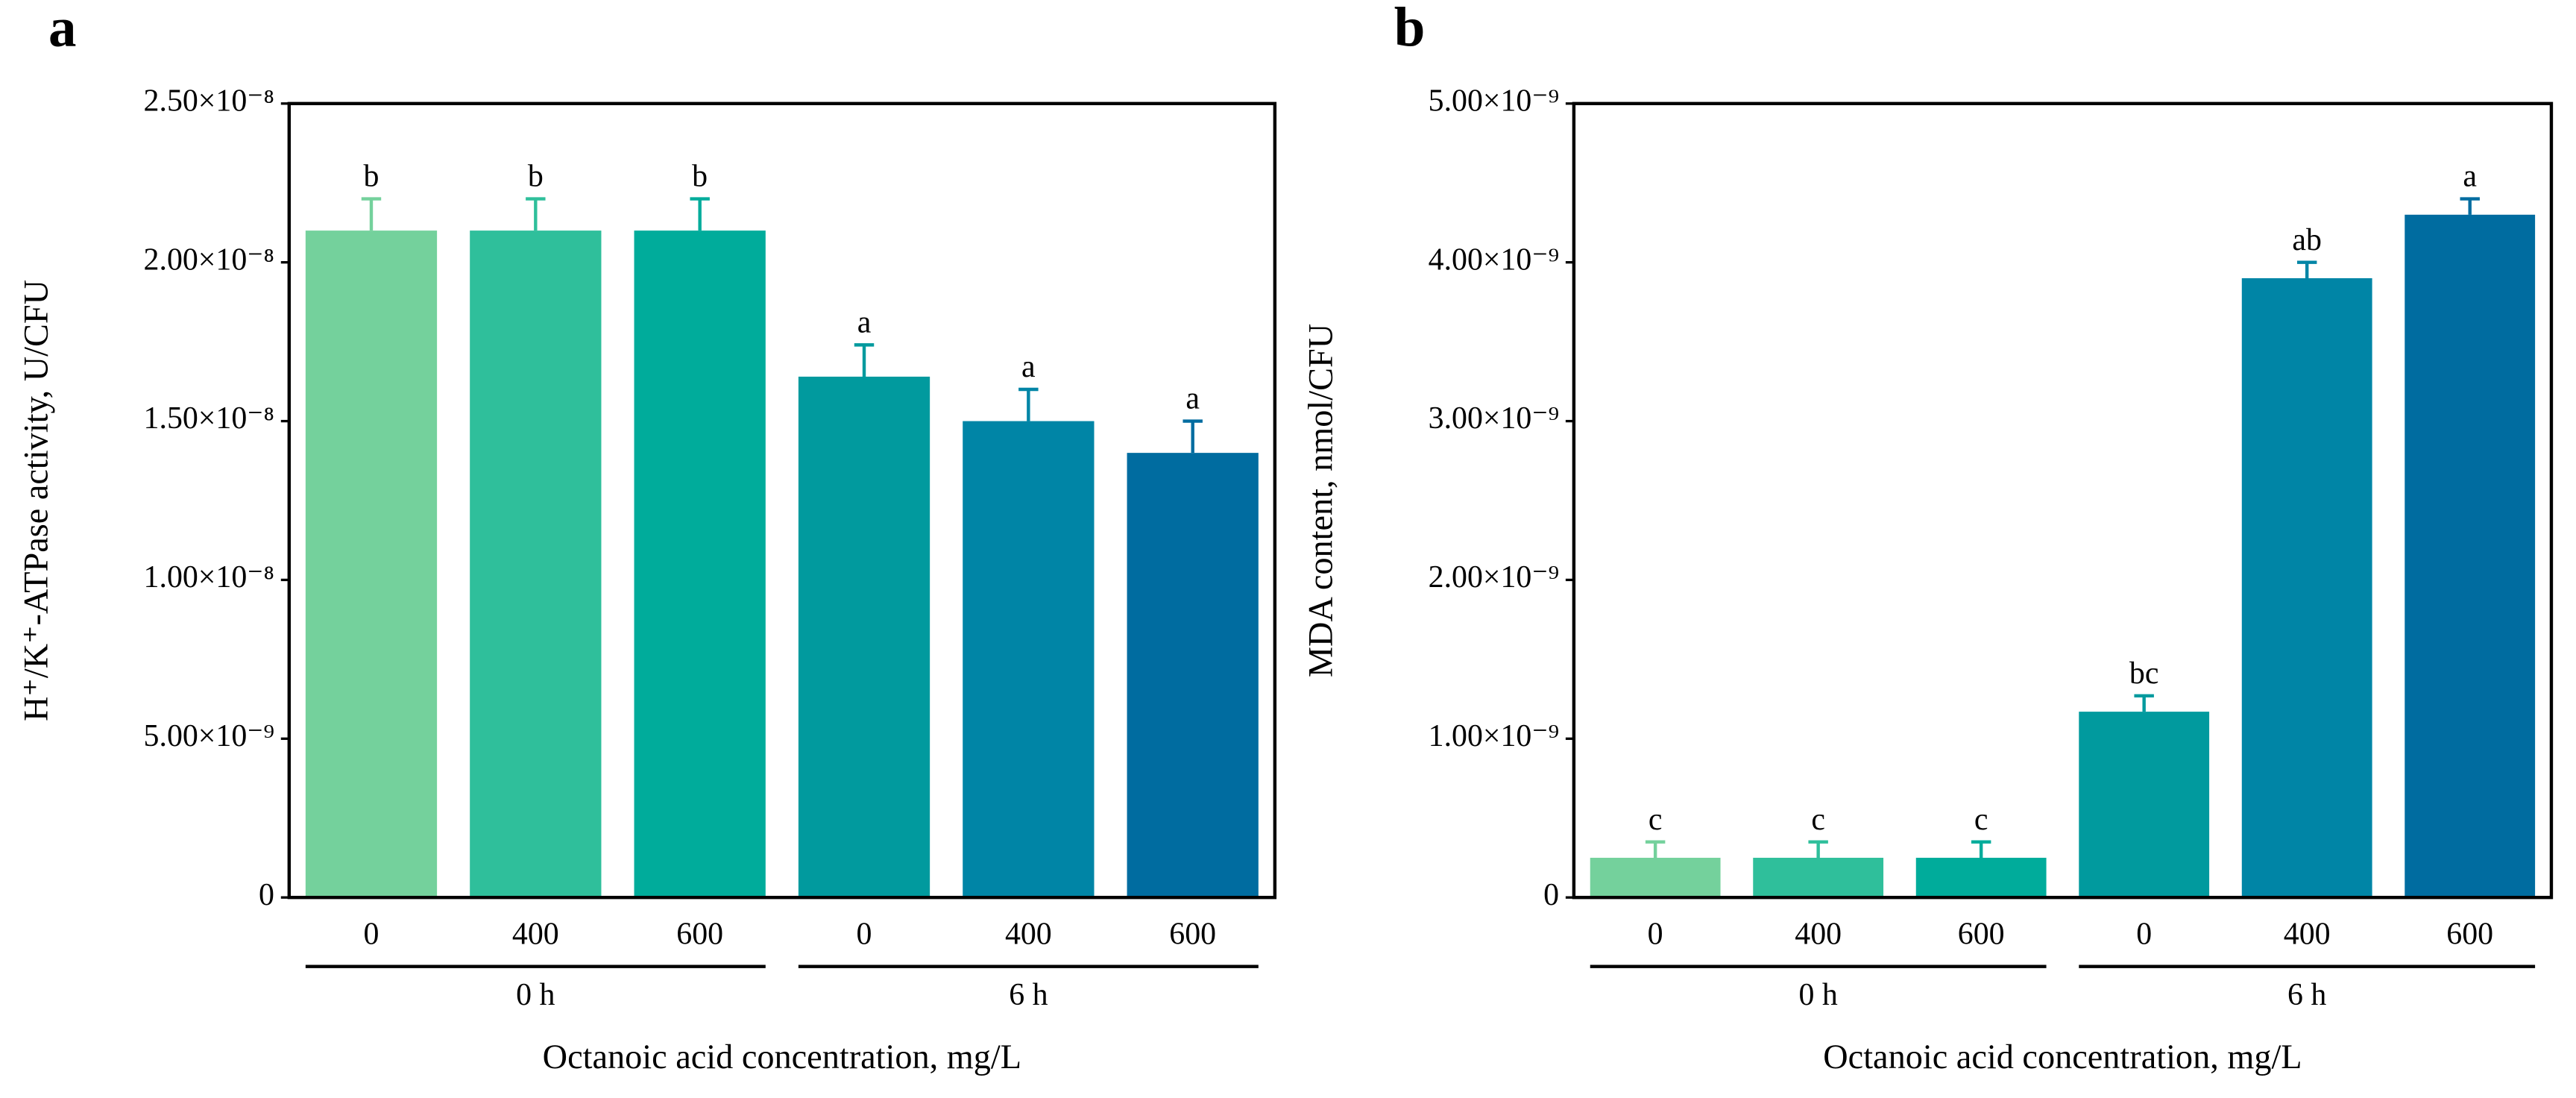 The image size is (2576, 1098). Describe the element at coordinates (209, 418) in the screenshot. I see `y-tick-label: 1.50×10⁻⁸` at that location.